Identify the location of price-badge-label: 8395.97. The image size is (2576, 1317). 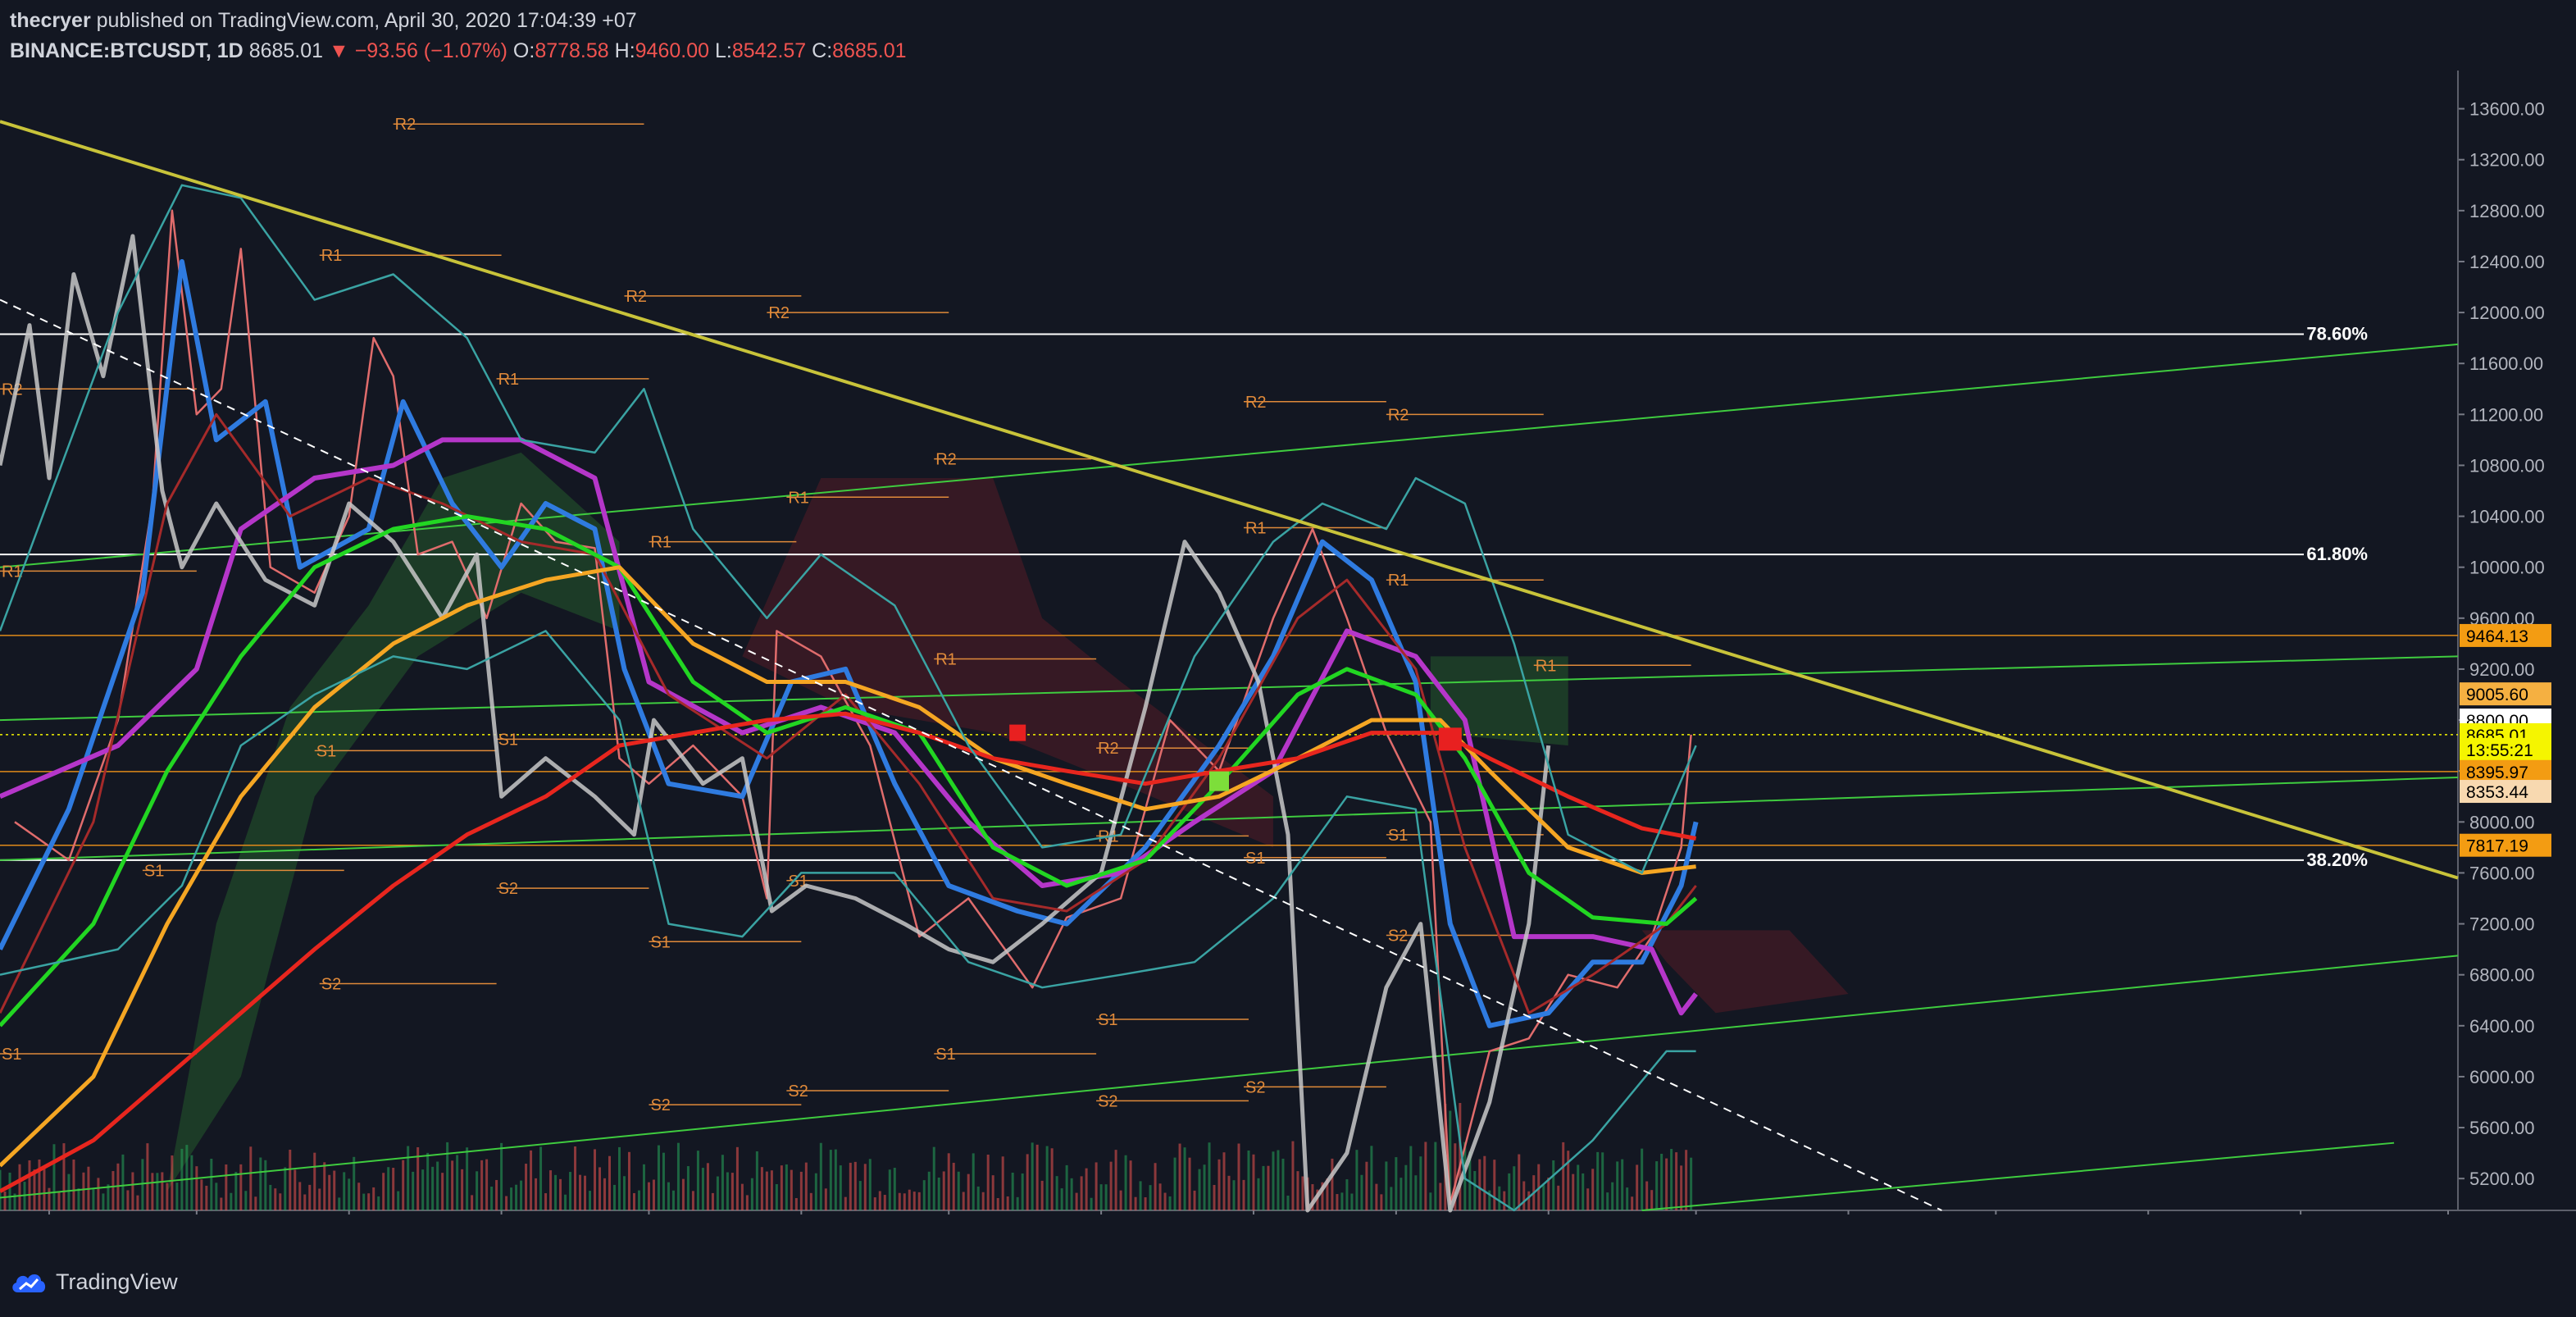
(2497, 772).